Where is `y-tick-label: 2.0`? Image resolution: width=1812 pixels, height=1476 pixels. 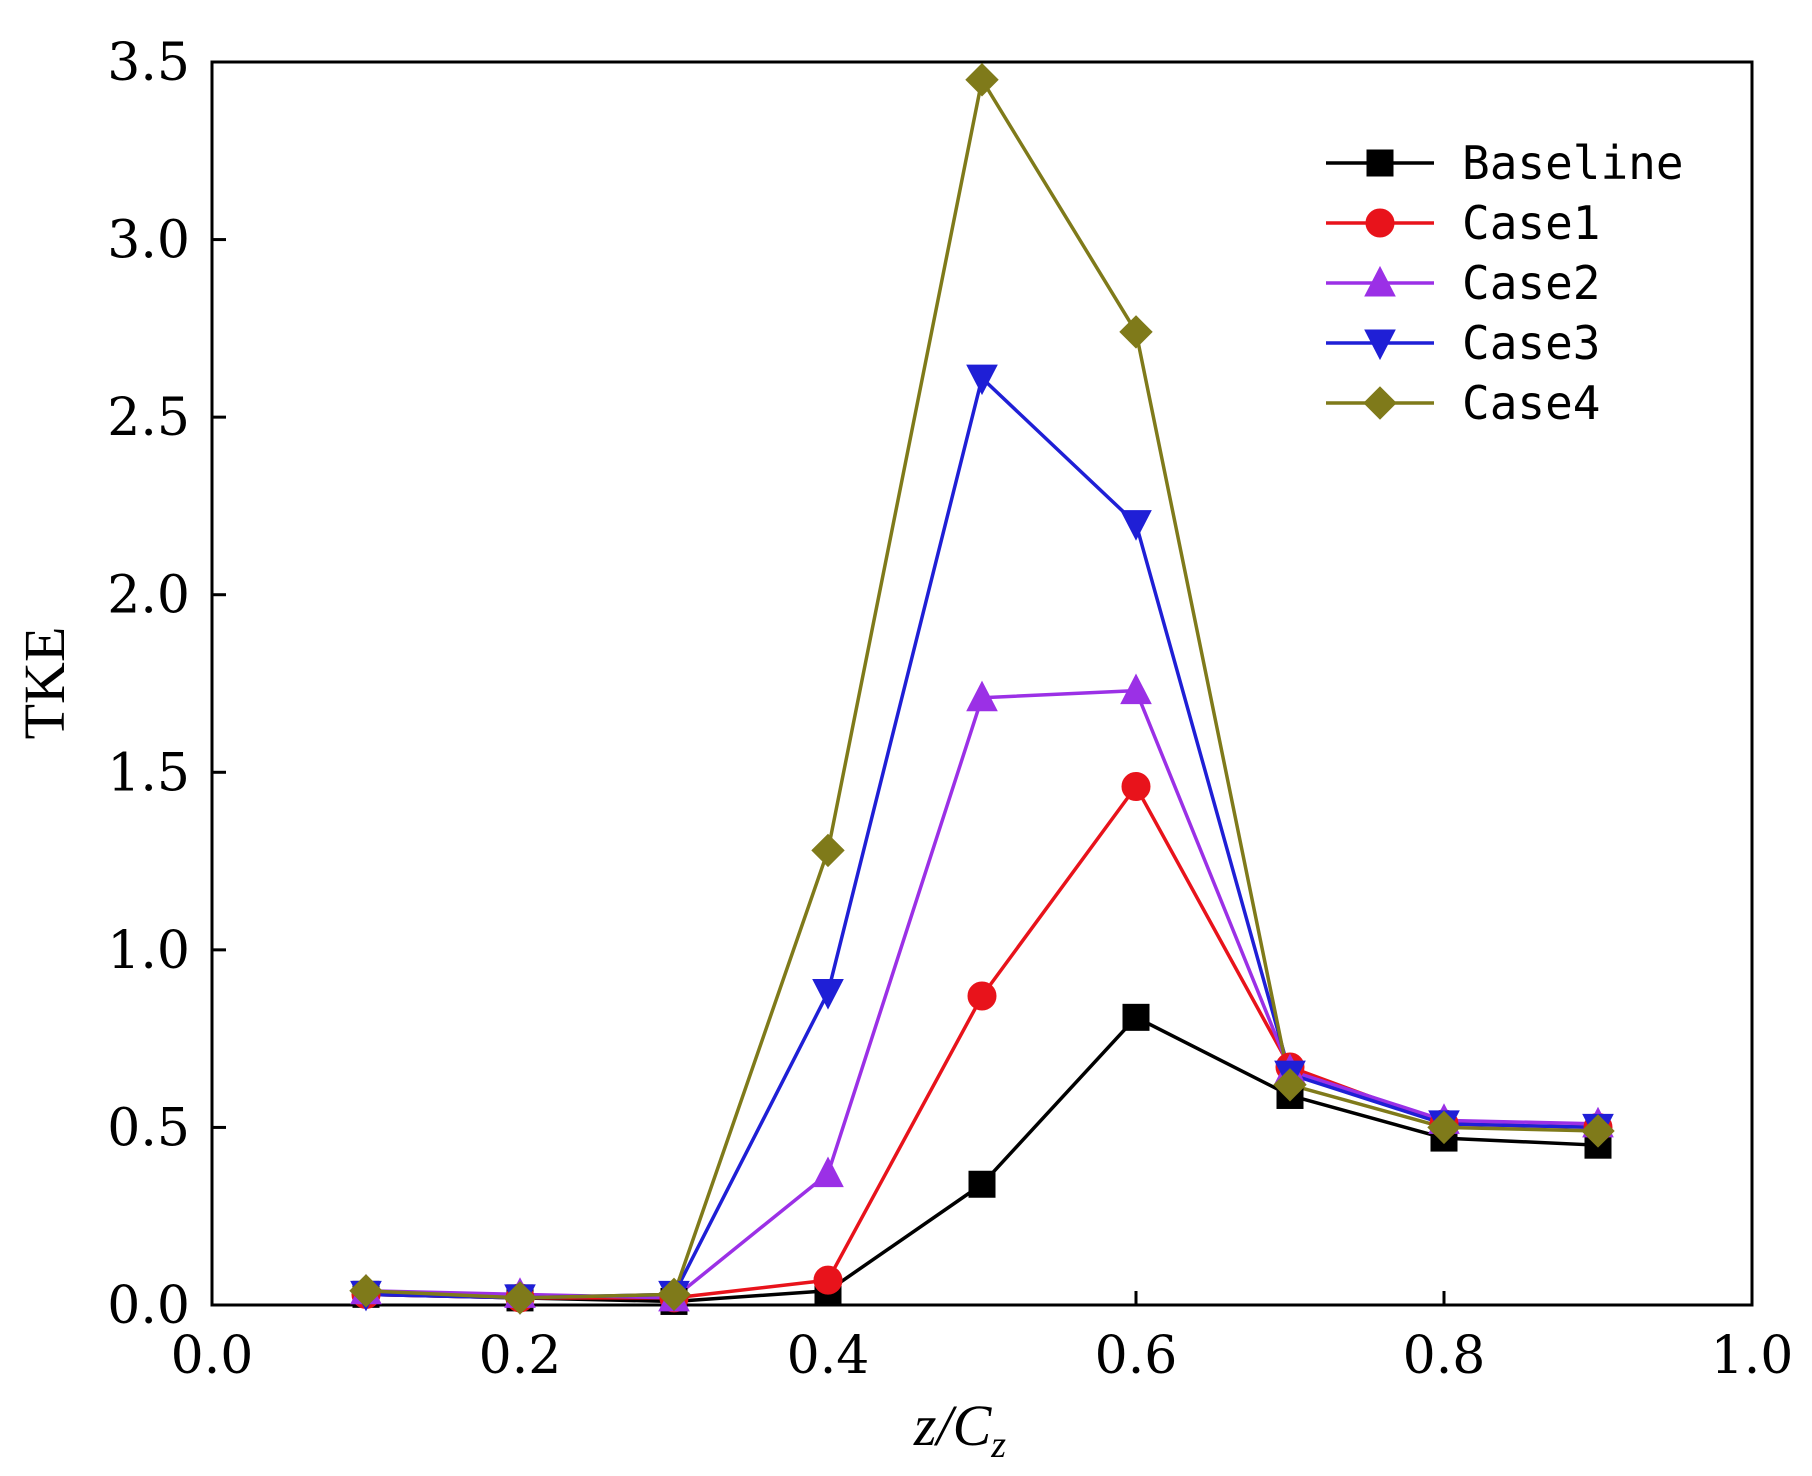
y-tick-label: 2.0 is located at coordinates (148, 596).